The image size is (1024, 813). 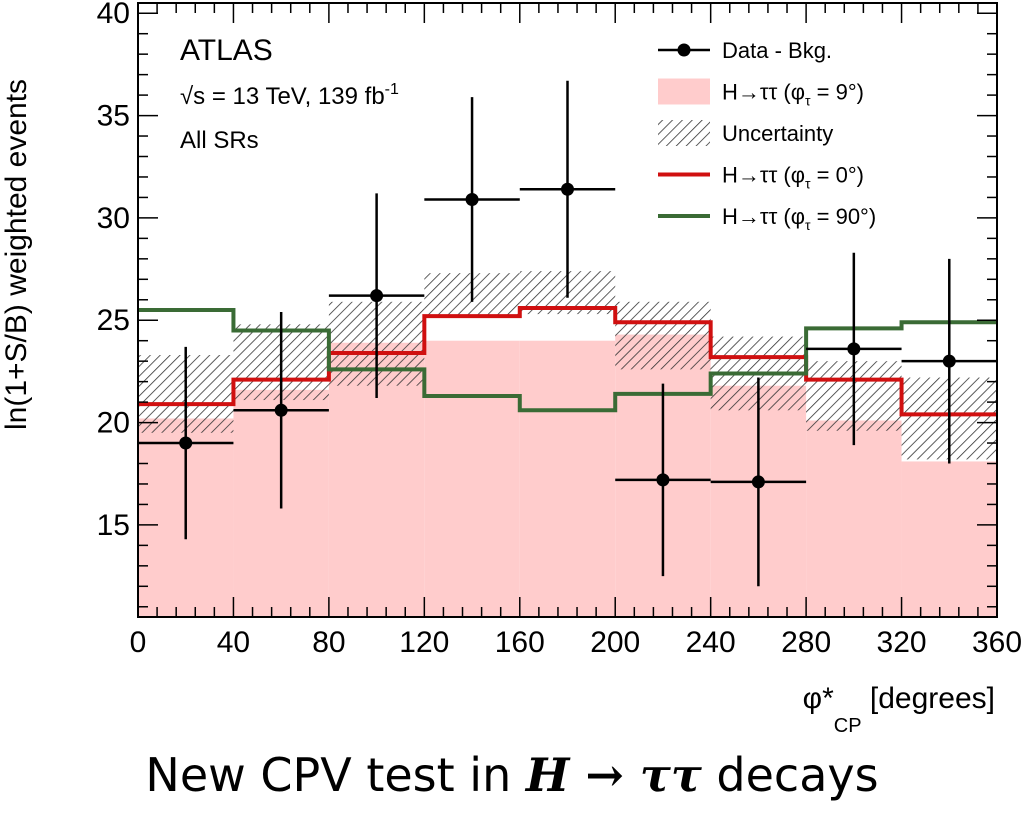 I want to click on caption: New CPV test in H → ττ decays, so click(x=512, y=780).